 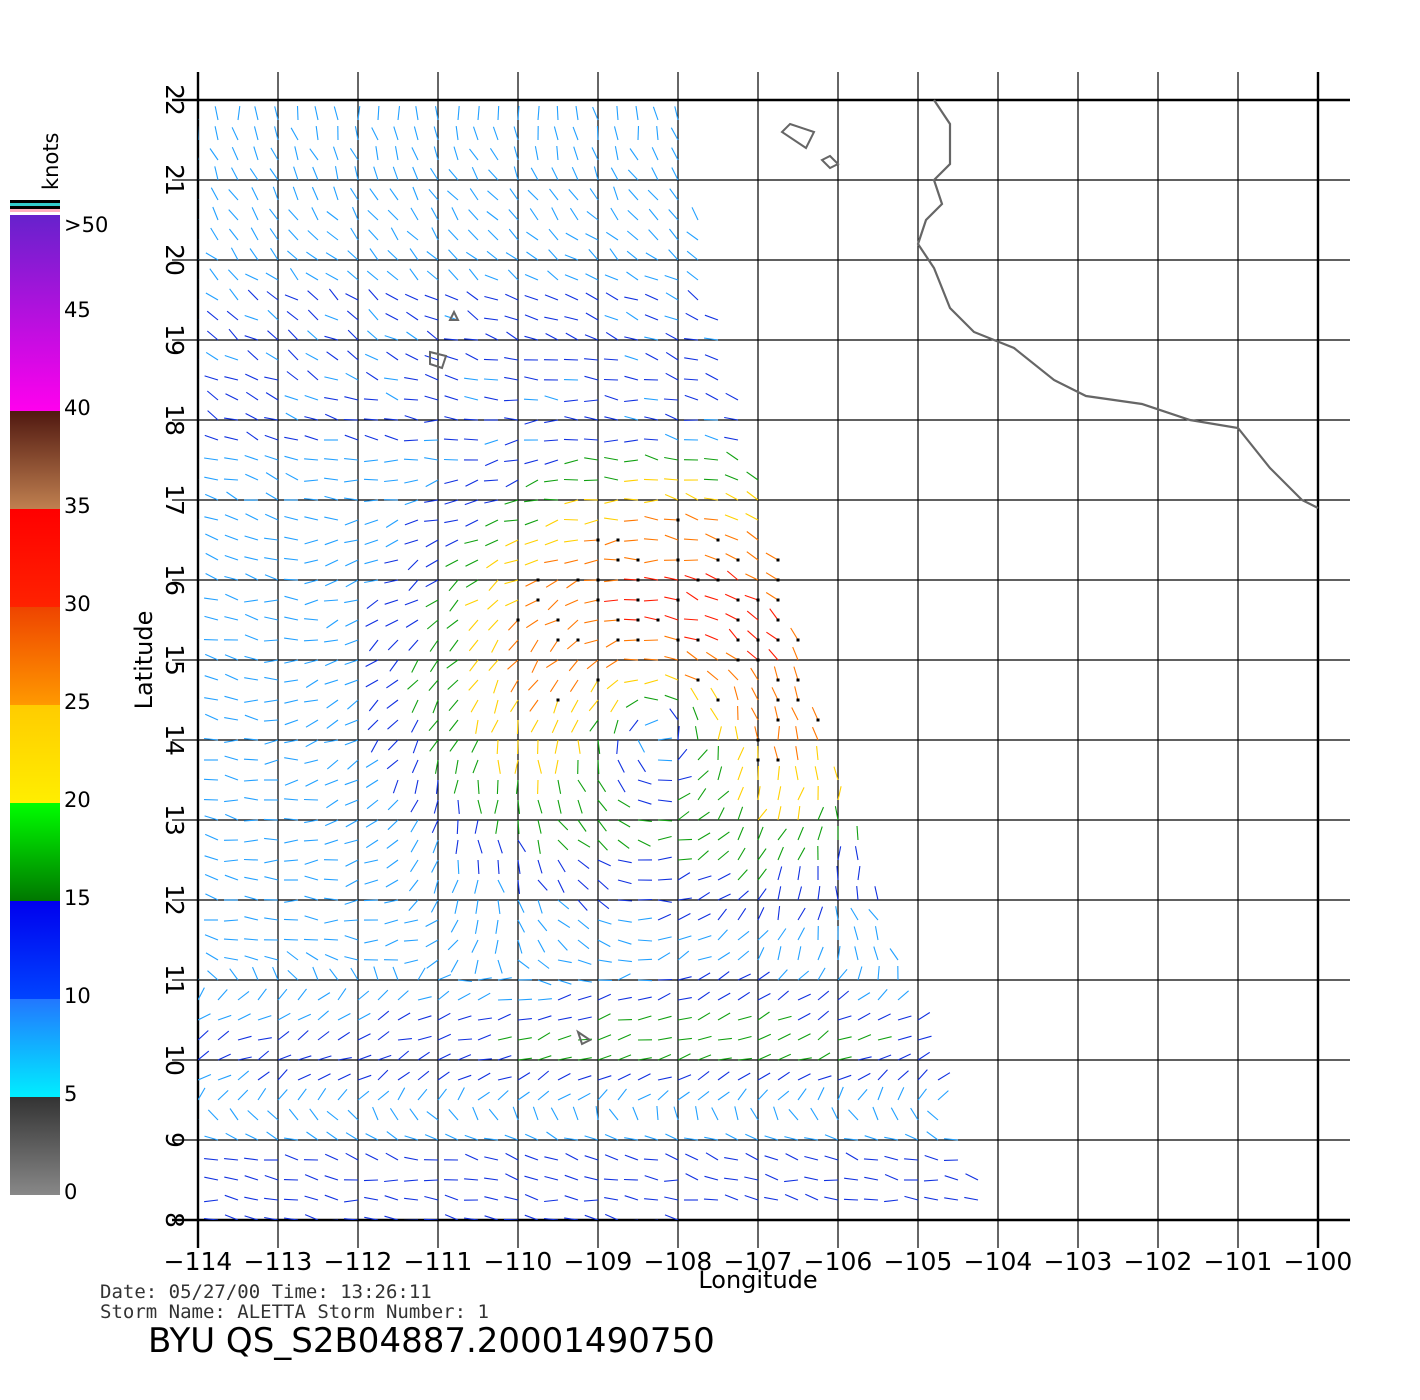 What do you see at coordinates (174, 100) in the screenshot?
I see `y-tick-label: 22` at bounding box center [174, 100].